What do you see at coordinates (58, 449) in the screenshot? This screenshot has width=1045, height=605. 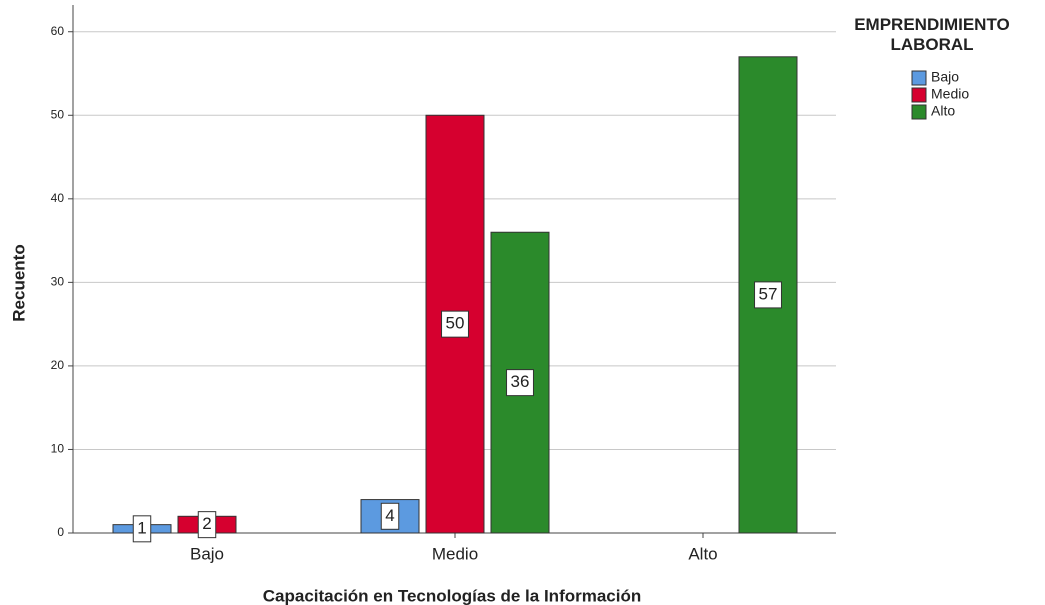 I see `y-tick-label: 10` at bounding box center [58, 449].